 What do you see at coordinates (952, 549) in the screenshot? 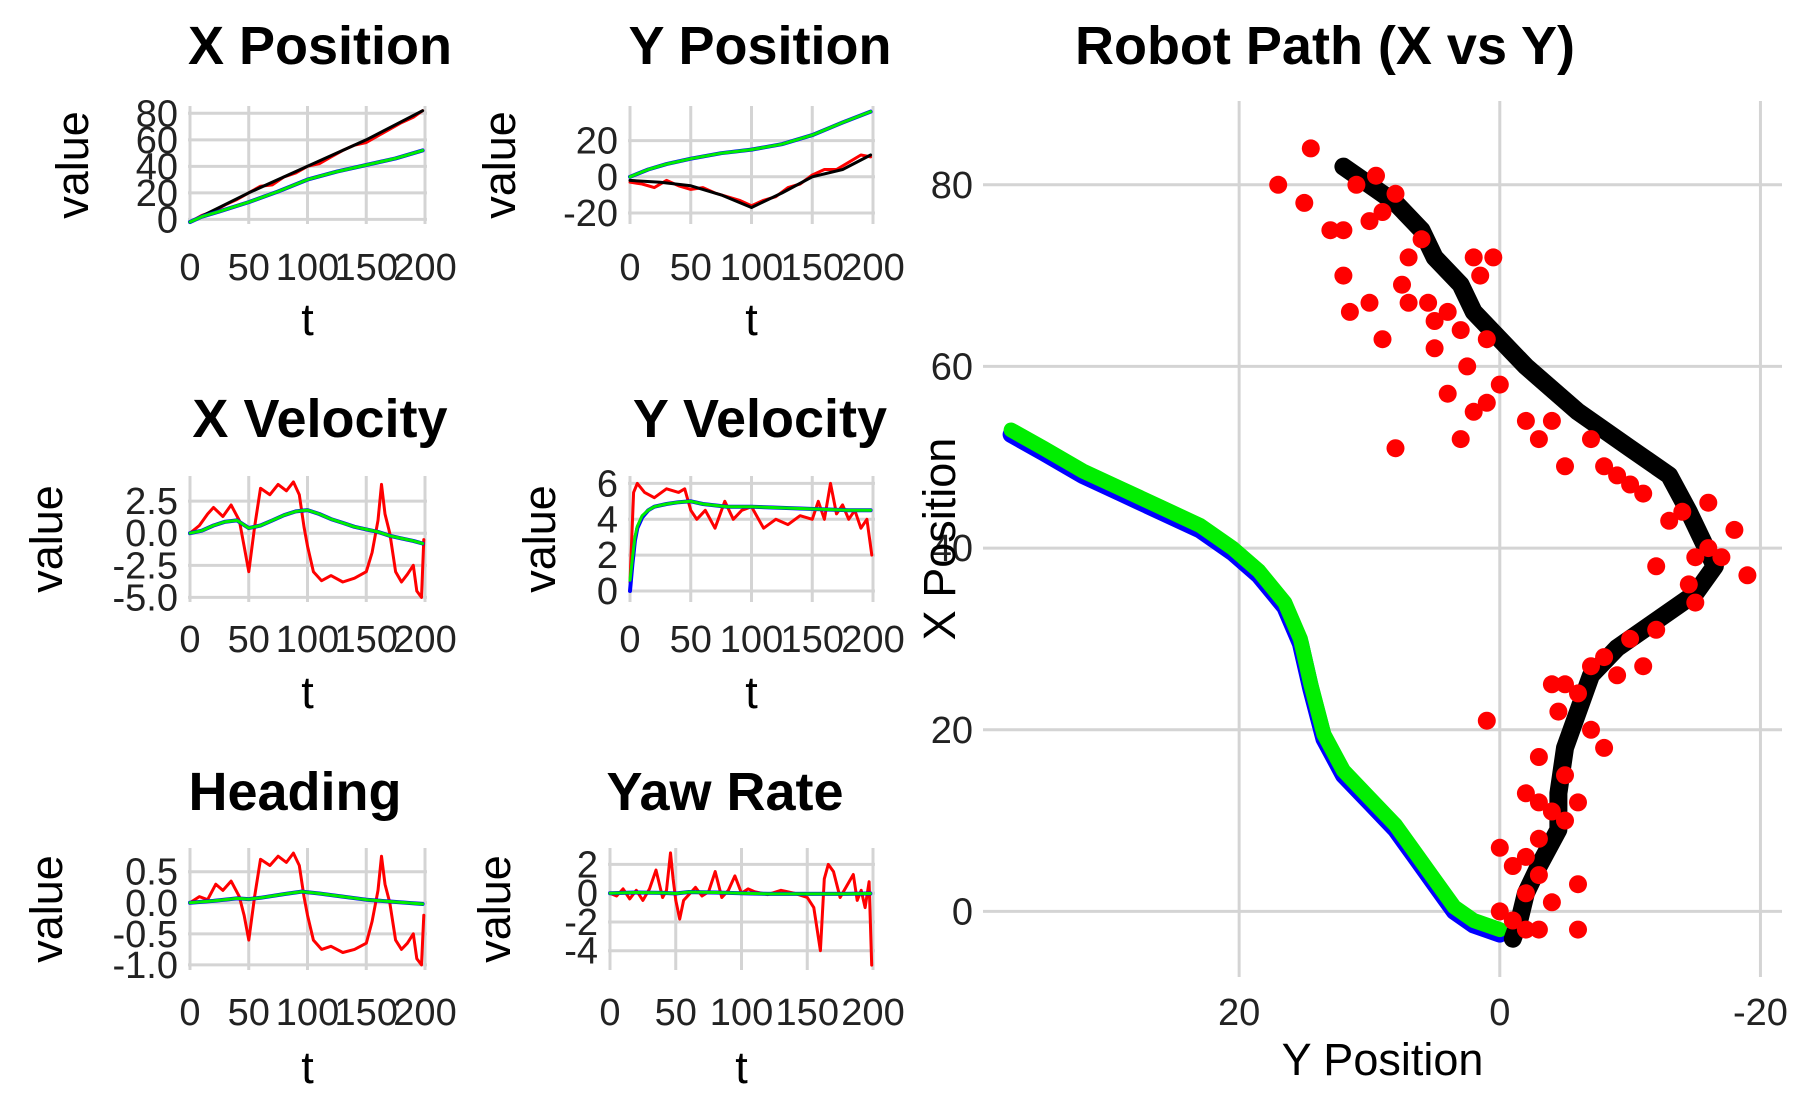
I see `y-tick-label: 40` at bounding box center [952, 549].